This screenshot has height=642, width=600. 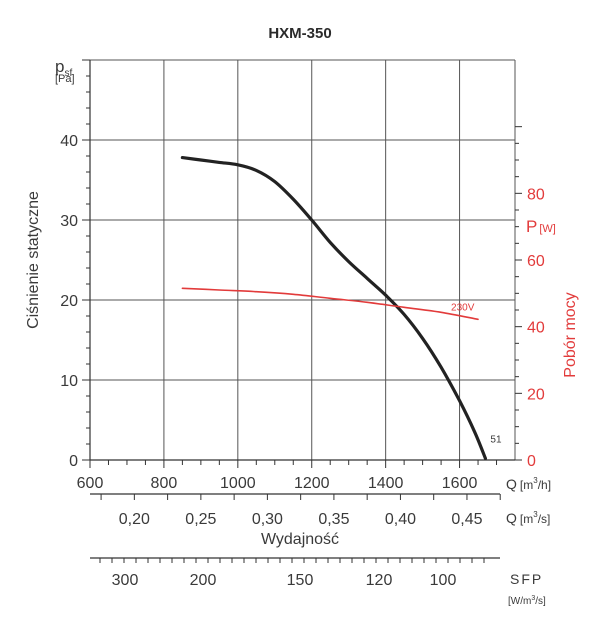 What do you see at coordinates (386, 483) in the screenshot?
I see `x-primary-tick-label: 1400` at bounding box center [386, 483].